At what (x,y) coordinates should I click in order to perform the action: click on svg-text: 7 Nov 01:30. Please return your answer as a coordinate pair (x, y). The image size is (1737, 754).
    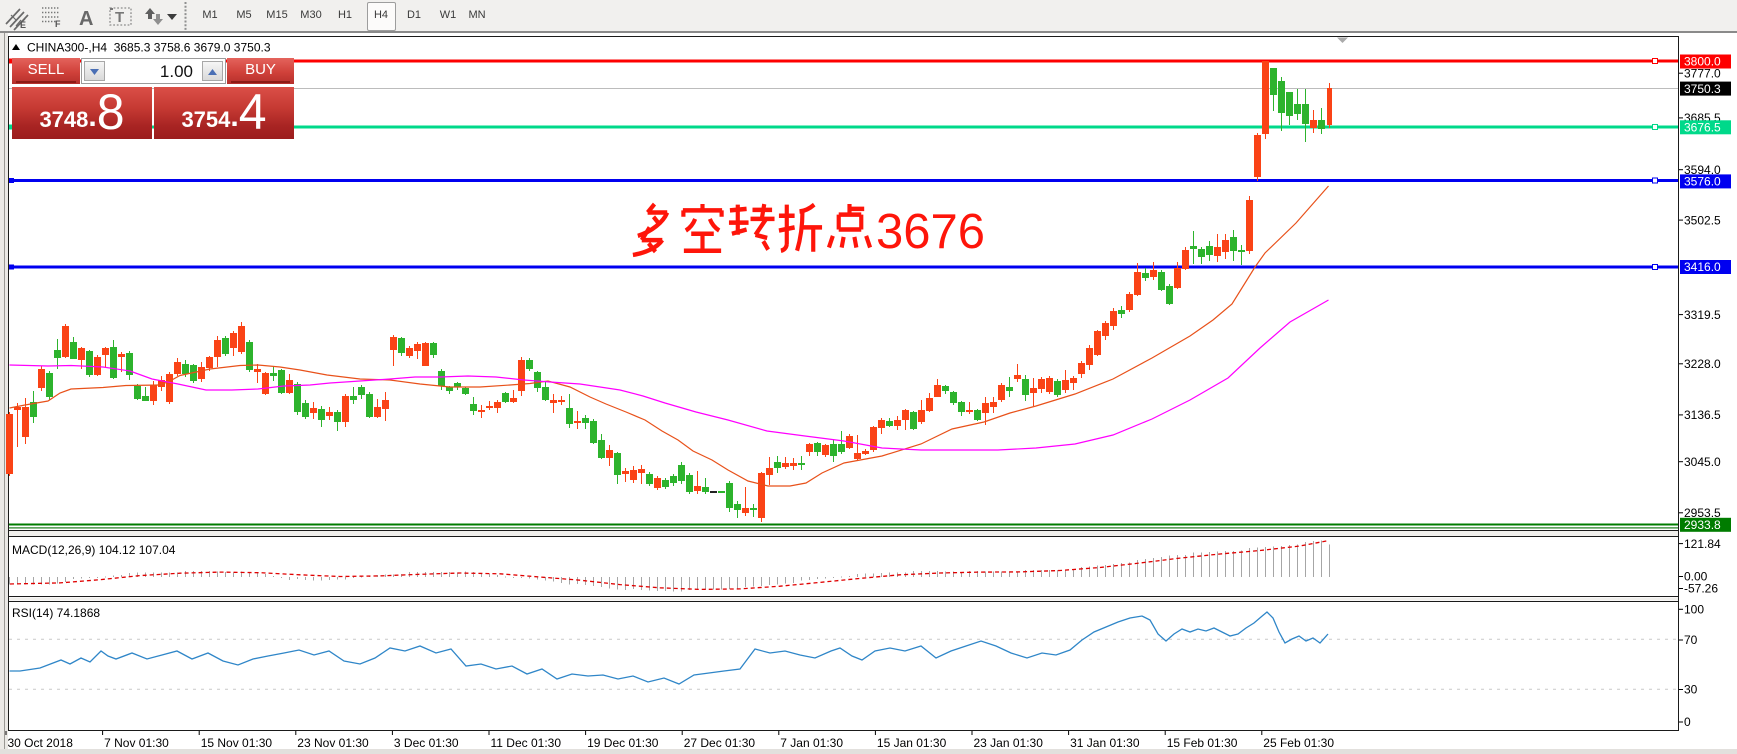
    Looking at the image, I should click on (136, 743).